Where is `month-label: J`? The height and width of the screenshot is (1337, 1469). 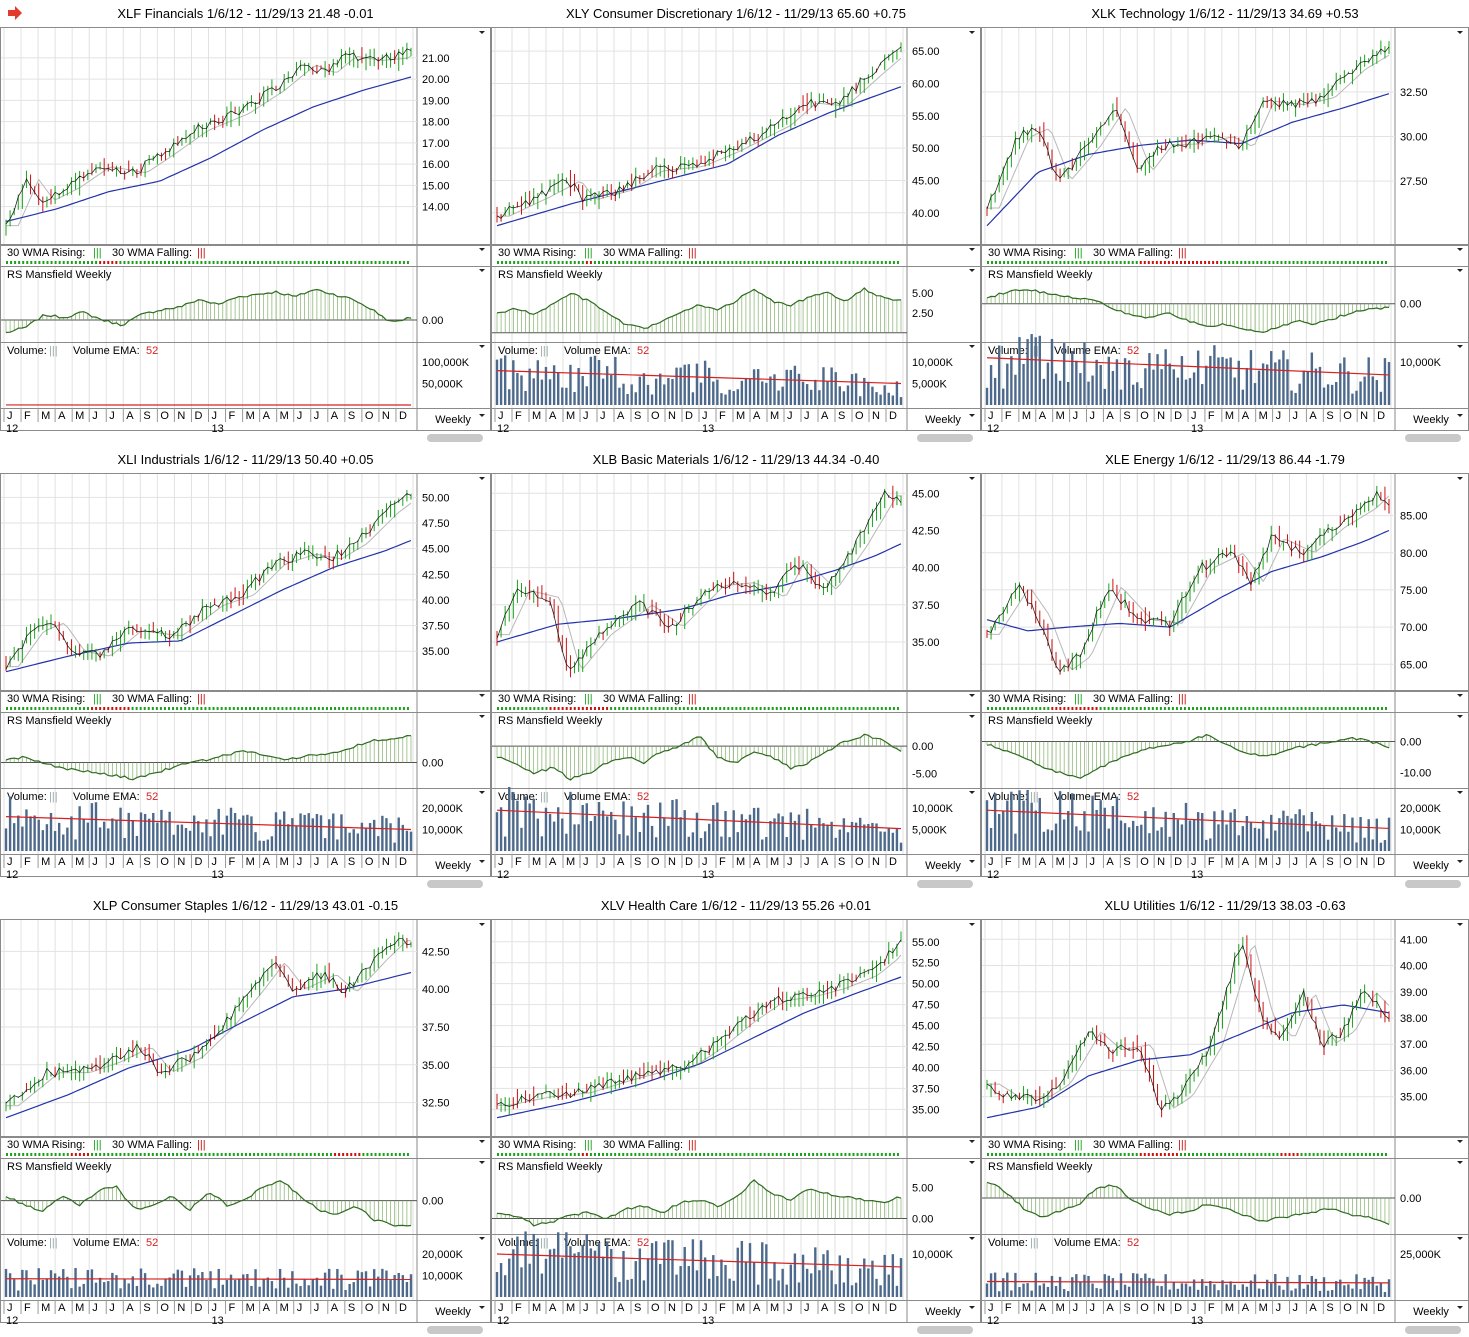
month-label: J is located at coordinates (10, 862).